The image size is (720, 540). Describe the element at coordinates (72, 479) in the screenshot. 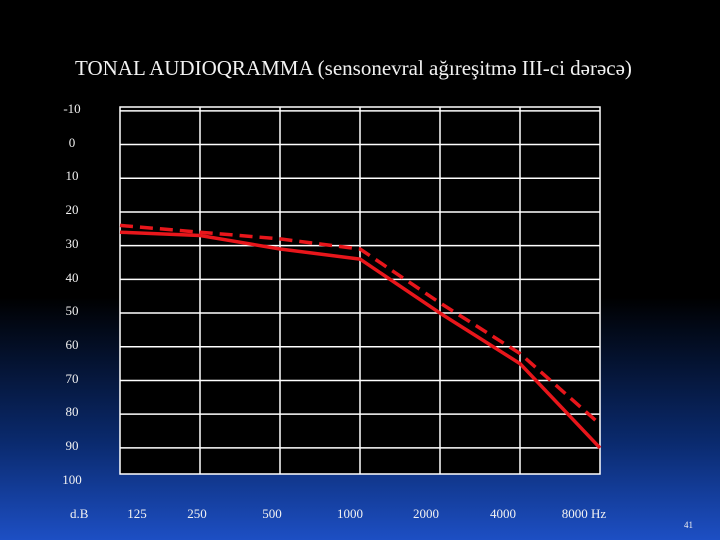

I see `y-tick-label: 100` at that location.